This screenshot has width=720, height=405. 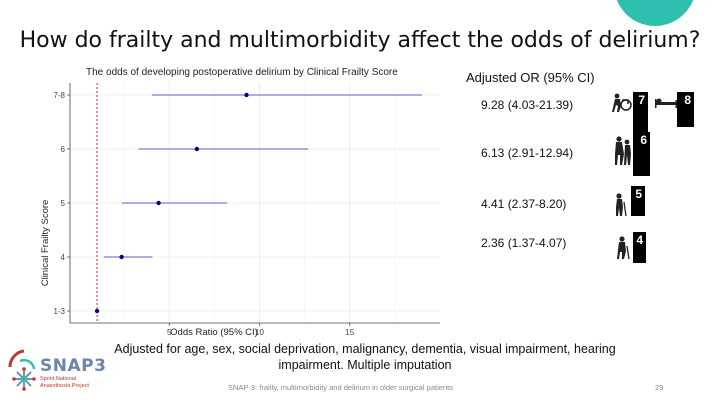 I want to click on y-tick-label: 7-8, so click(x=59, y=95).